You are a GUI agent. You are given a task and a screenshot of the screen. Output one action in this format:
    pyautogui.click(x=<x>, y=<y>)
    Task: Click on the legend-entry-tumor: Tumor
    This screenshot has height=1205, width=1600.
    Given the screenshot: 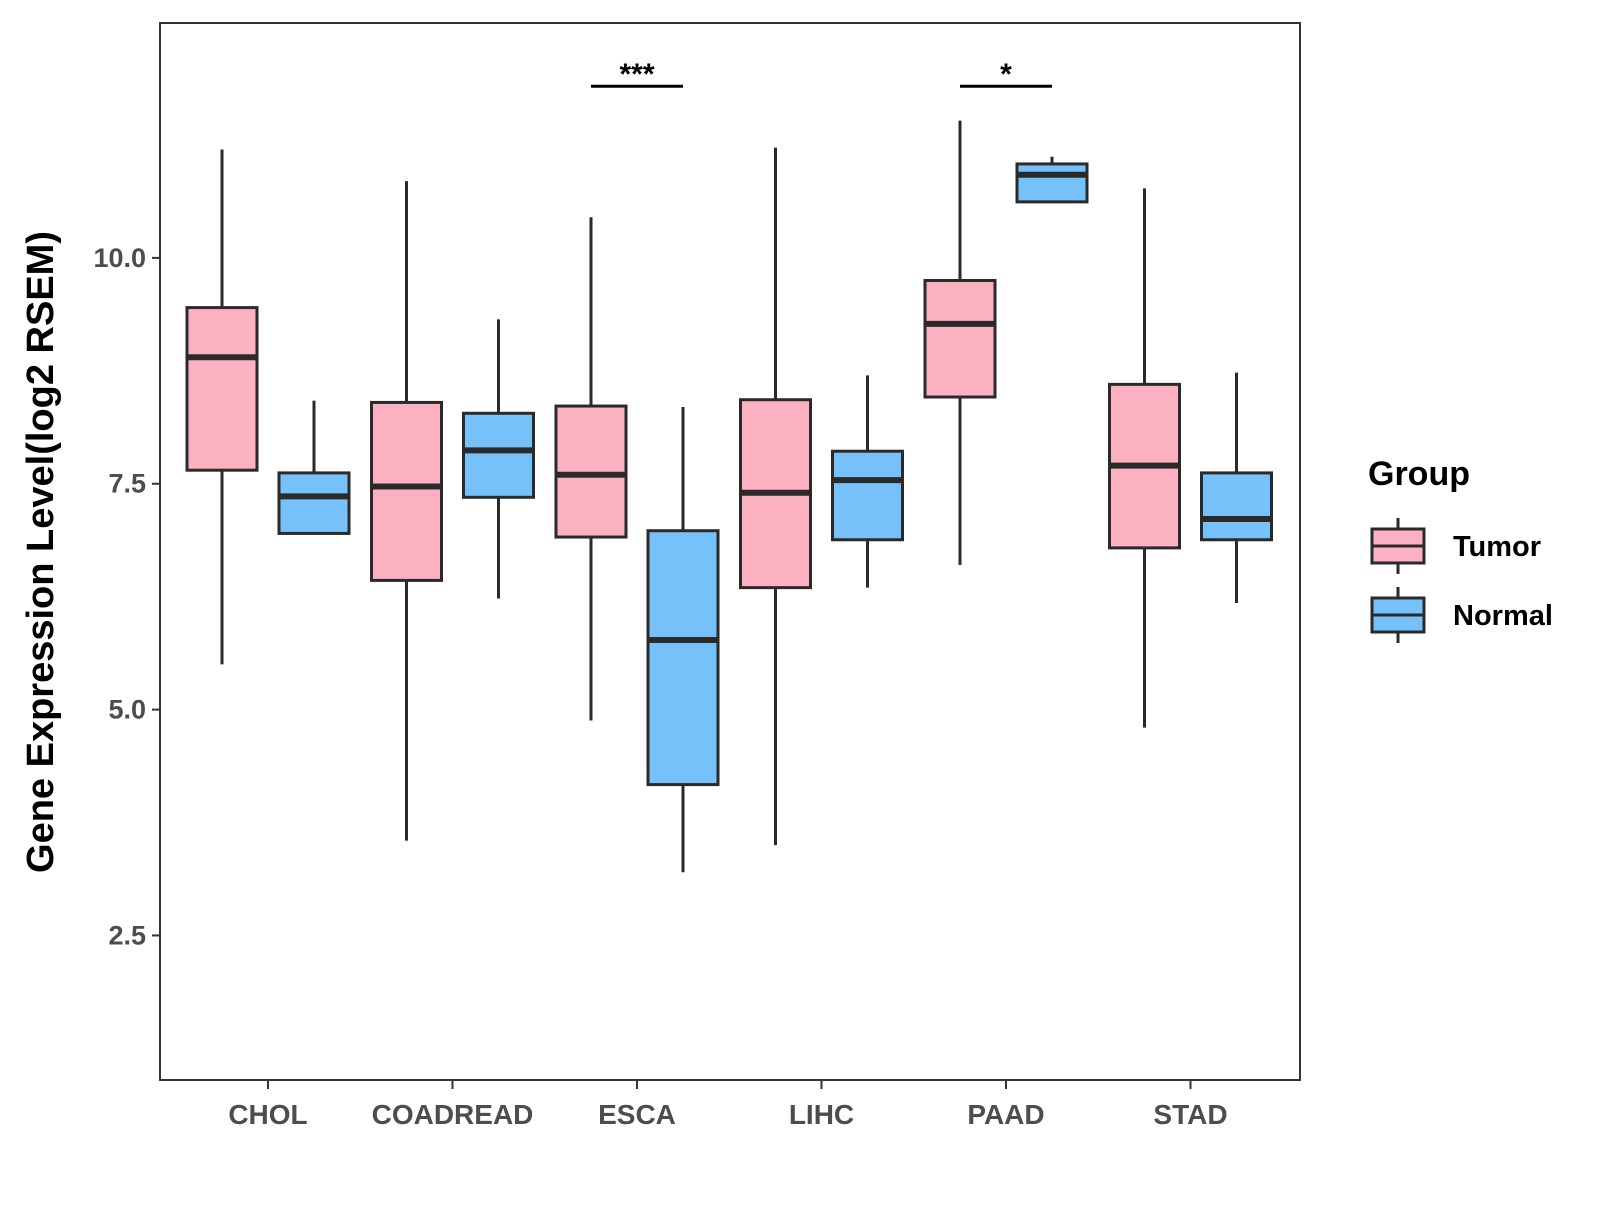 What is the action you would take?
    pyautogui.click(x=1455, y=546)
    